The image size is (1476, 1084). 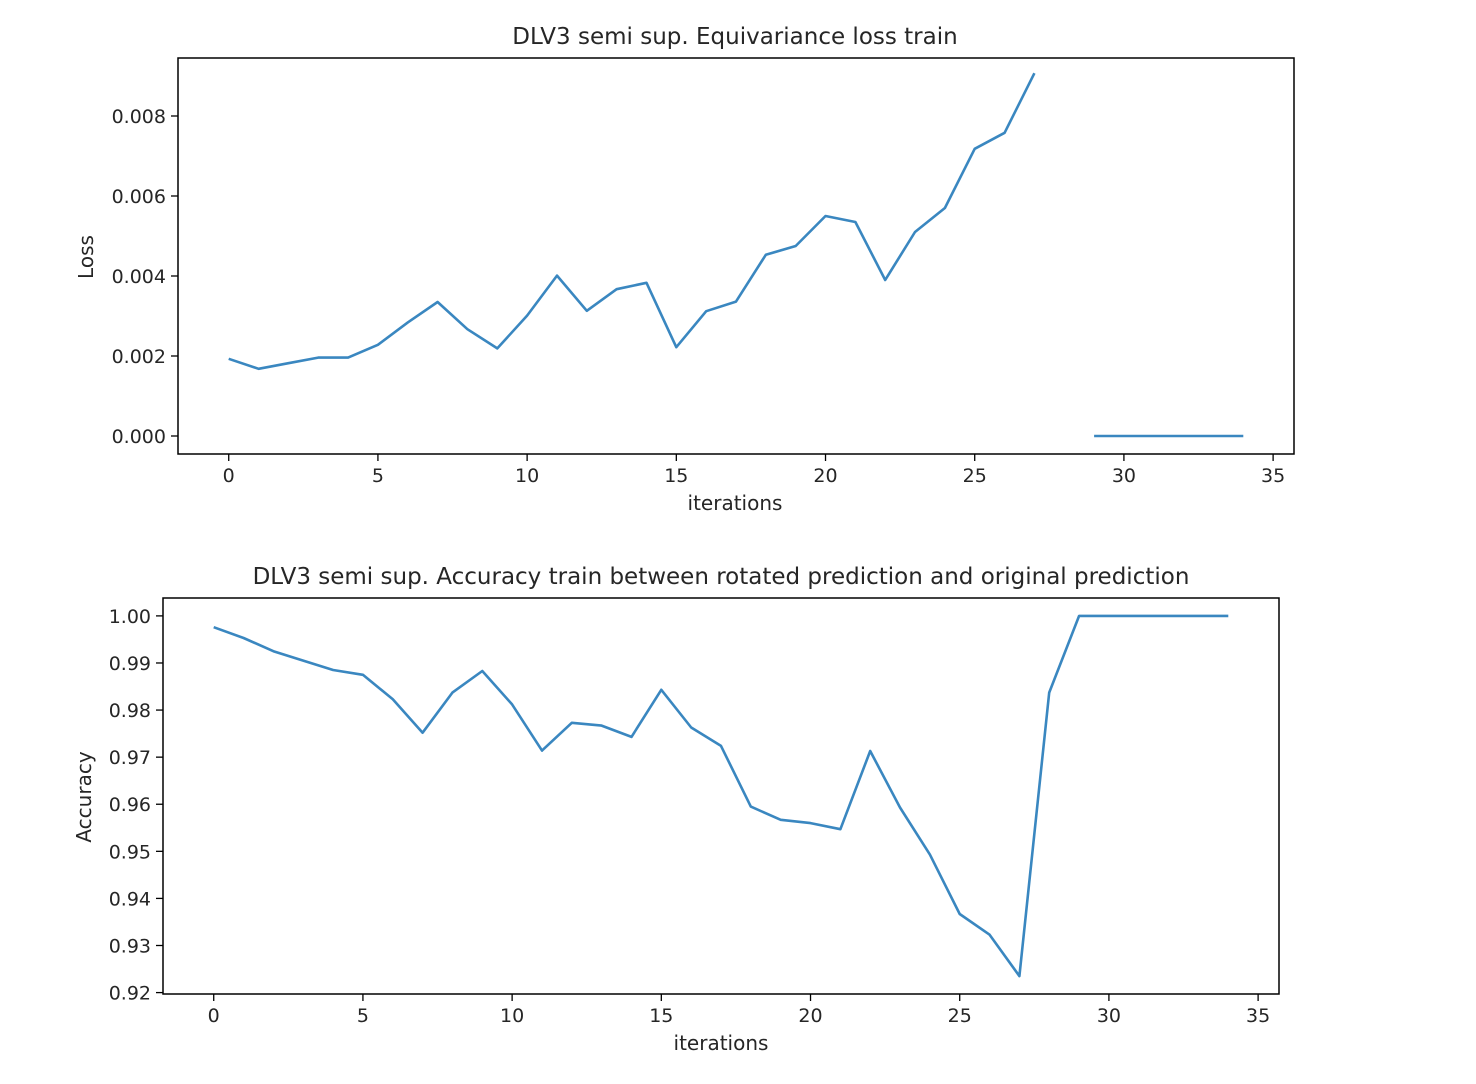 What do you see at coordinates (130, 805) in the screenshot?
I see `y-tick-label: 0.96` at bounding box center [130, 805].